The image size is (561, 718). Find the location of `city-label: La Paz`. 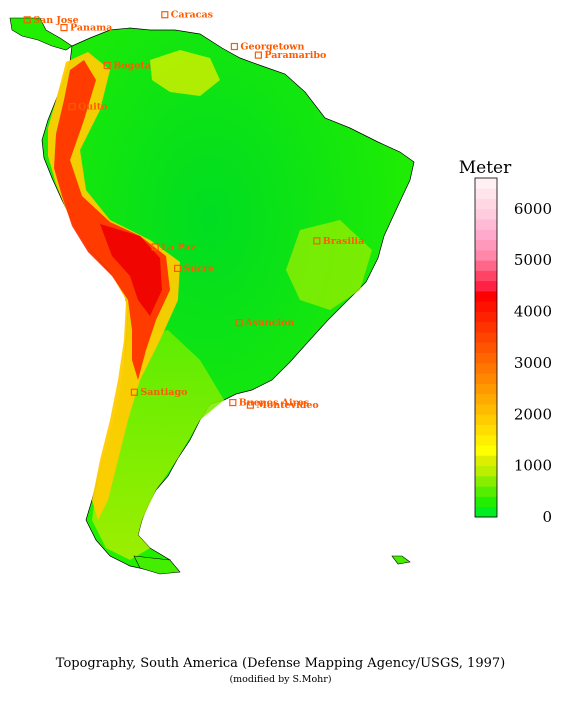

city-label: La Paz is located at coordinates (178, 247).